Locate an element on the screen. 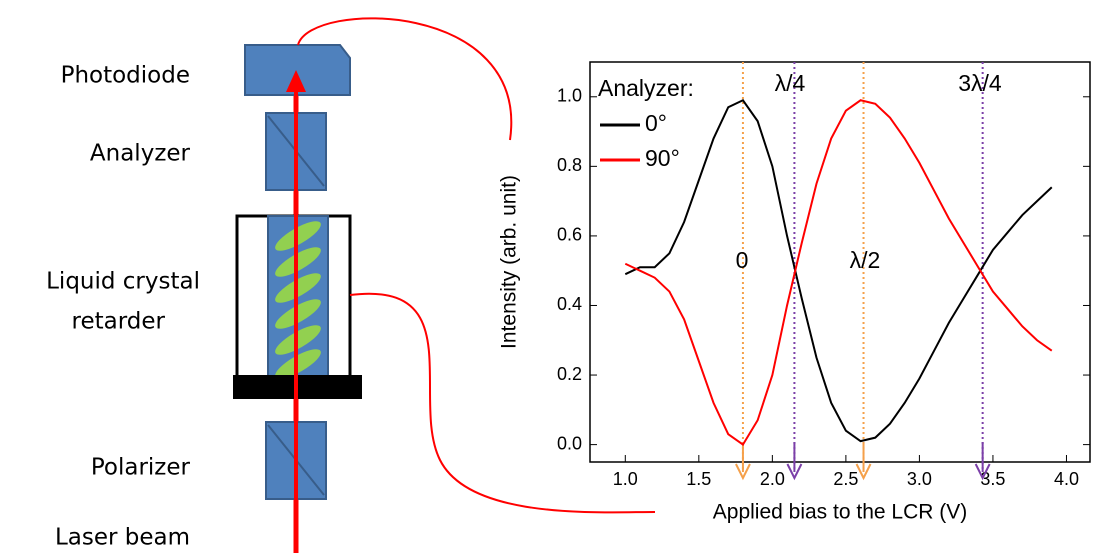 This screenshot has width=1110, height=553. annotation: 0 is located at coordinates (742, 260).